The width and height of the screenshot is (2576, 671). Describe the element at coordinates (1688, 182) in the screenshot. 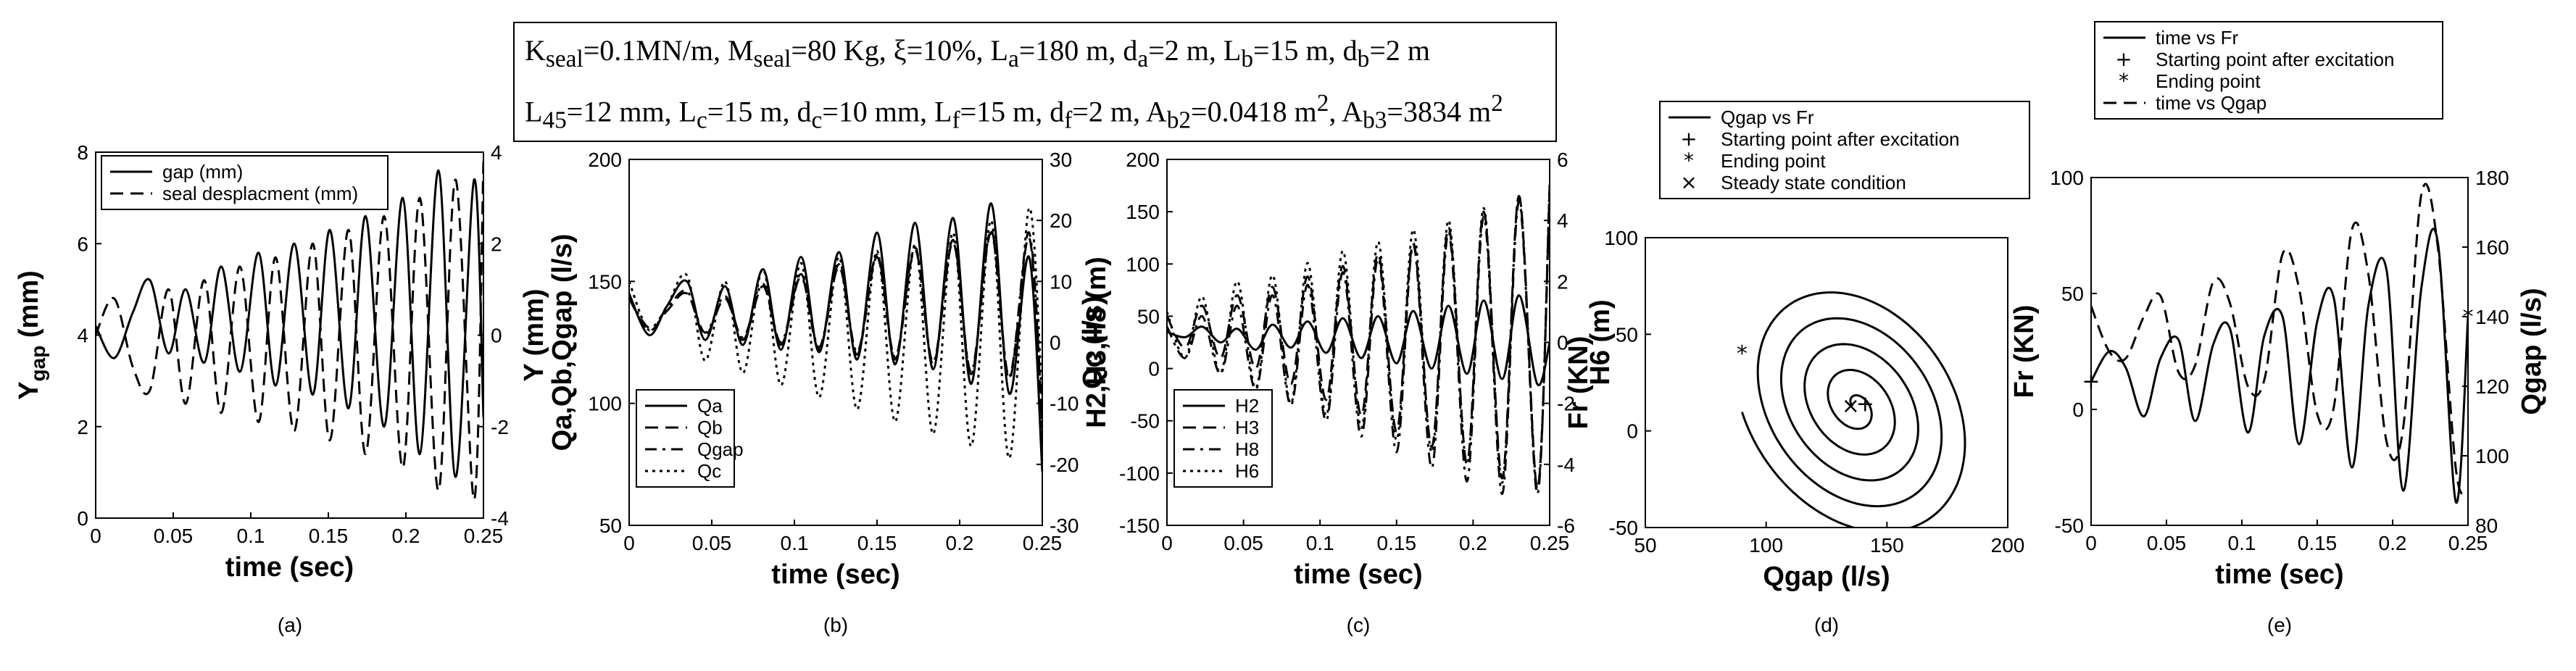

I see `legend-marker: ×` at that location.